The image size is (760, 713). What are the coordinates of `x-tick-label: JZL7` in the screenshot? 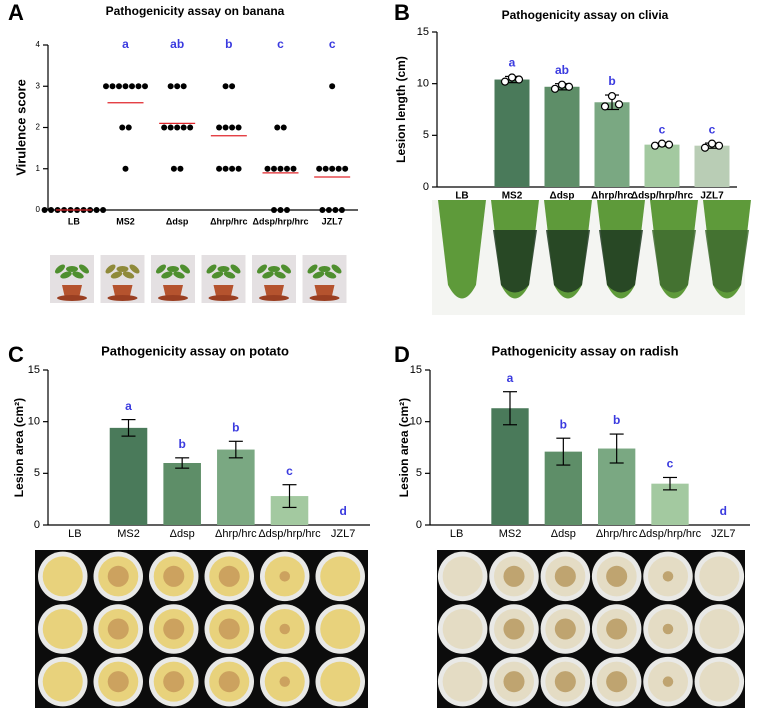 It's located at (343, 534).